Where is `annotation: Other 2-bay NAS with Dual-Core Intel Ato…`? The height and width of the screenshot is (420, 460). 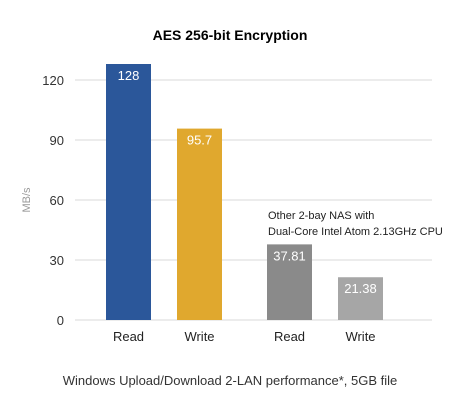
annotation: Other 2-bay NAS with Dual-Core Intel Ato… is located at coordinates (355, 224).